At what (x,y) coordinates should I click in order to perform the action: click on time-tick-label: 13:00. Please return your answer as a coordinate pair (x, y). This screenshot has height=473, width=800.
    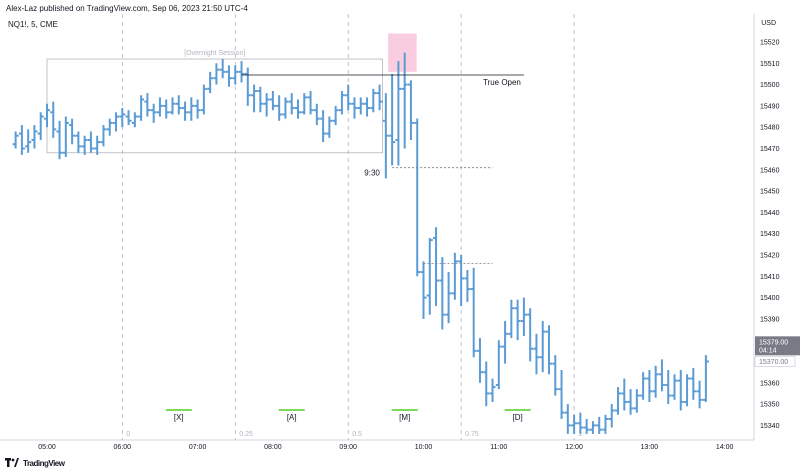
    Looking at the image, I should click on (650, 447).